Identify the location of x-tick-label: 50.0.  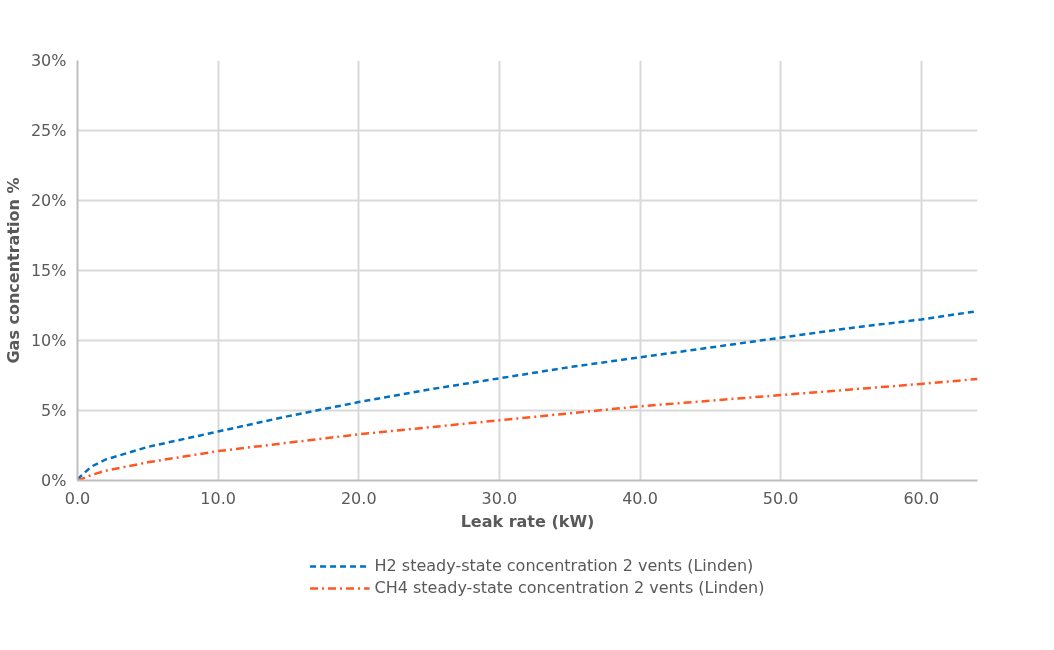
(780, 498).